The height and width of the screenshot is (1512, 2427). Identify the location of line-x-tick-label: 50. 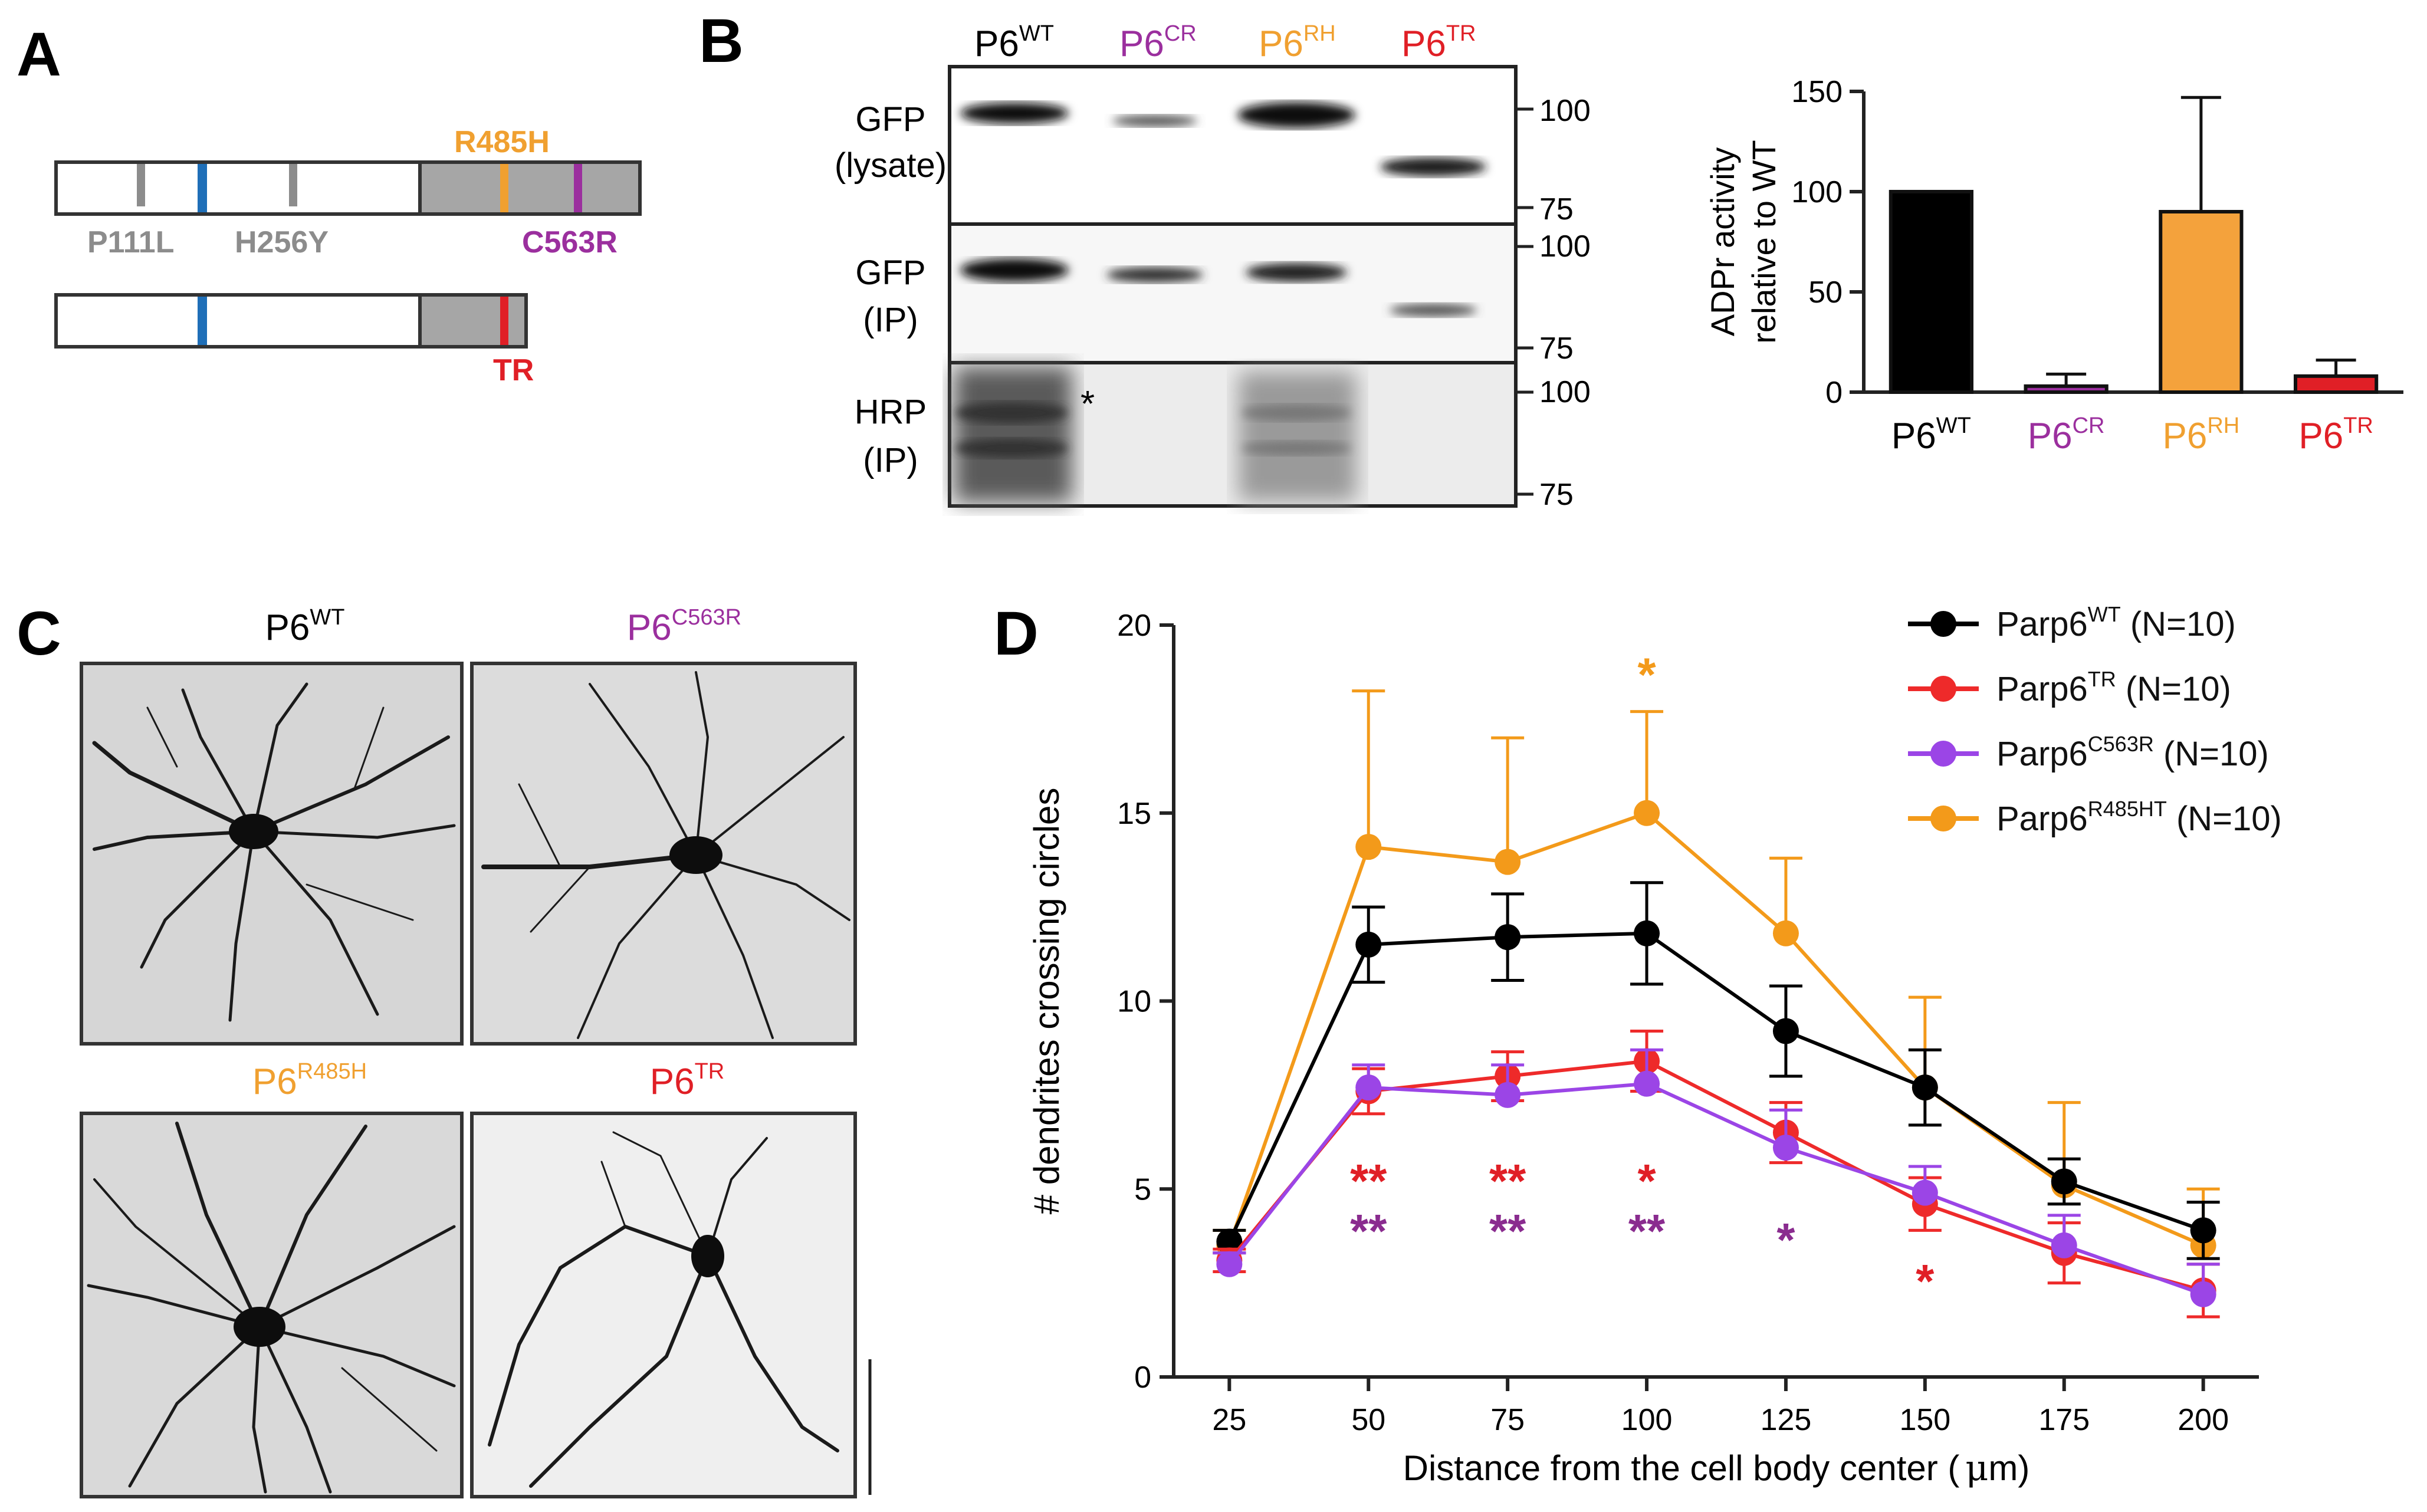
(1368, 1420).